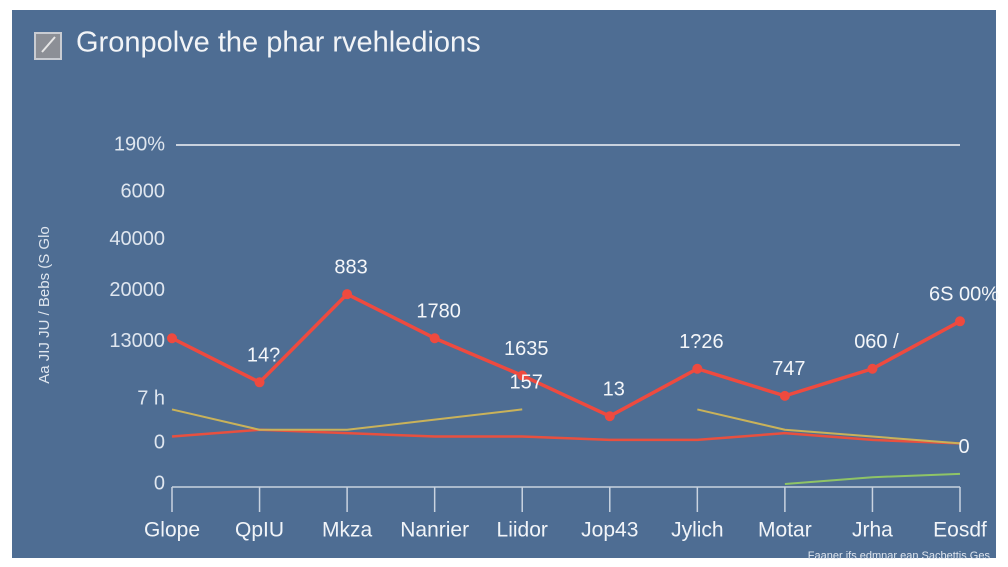 This screenshot has height=567, width=1008. Describe the element at coordinates (434, 530) in the screenshot. I see `x-tick-label: Nanrier` at that location.